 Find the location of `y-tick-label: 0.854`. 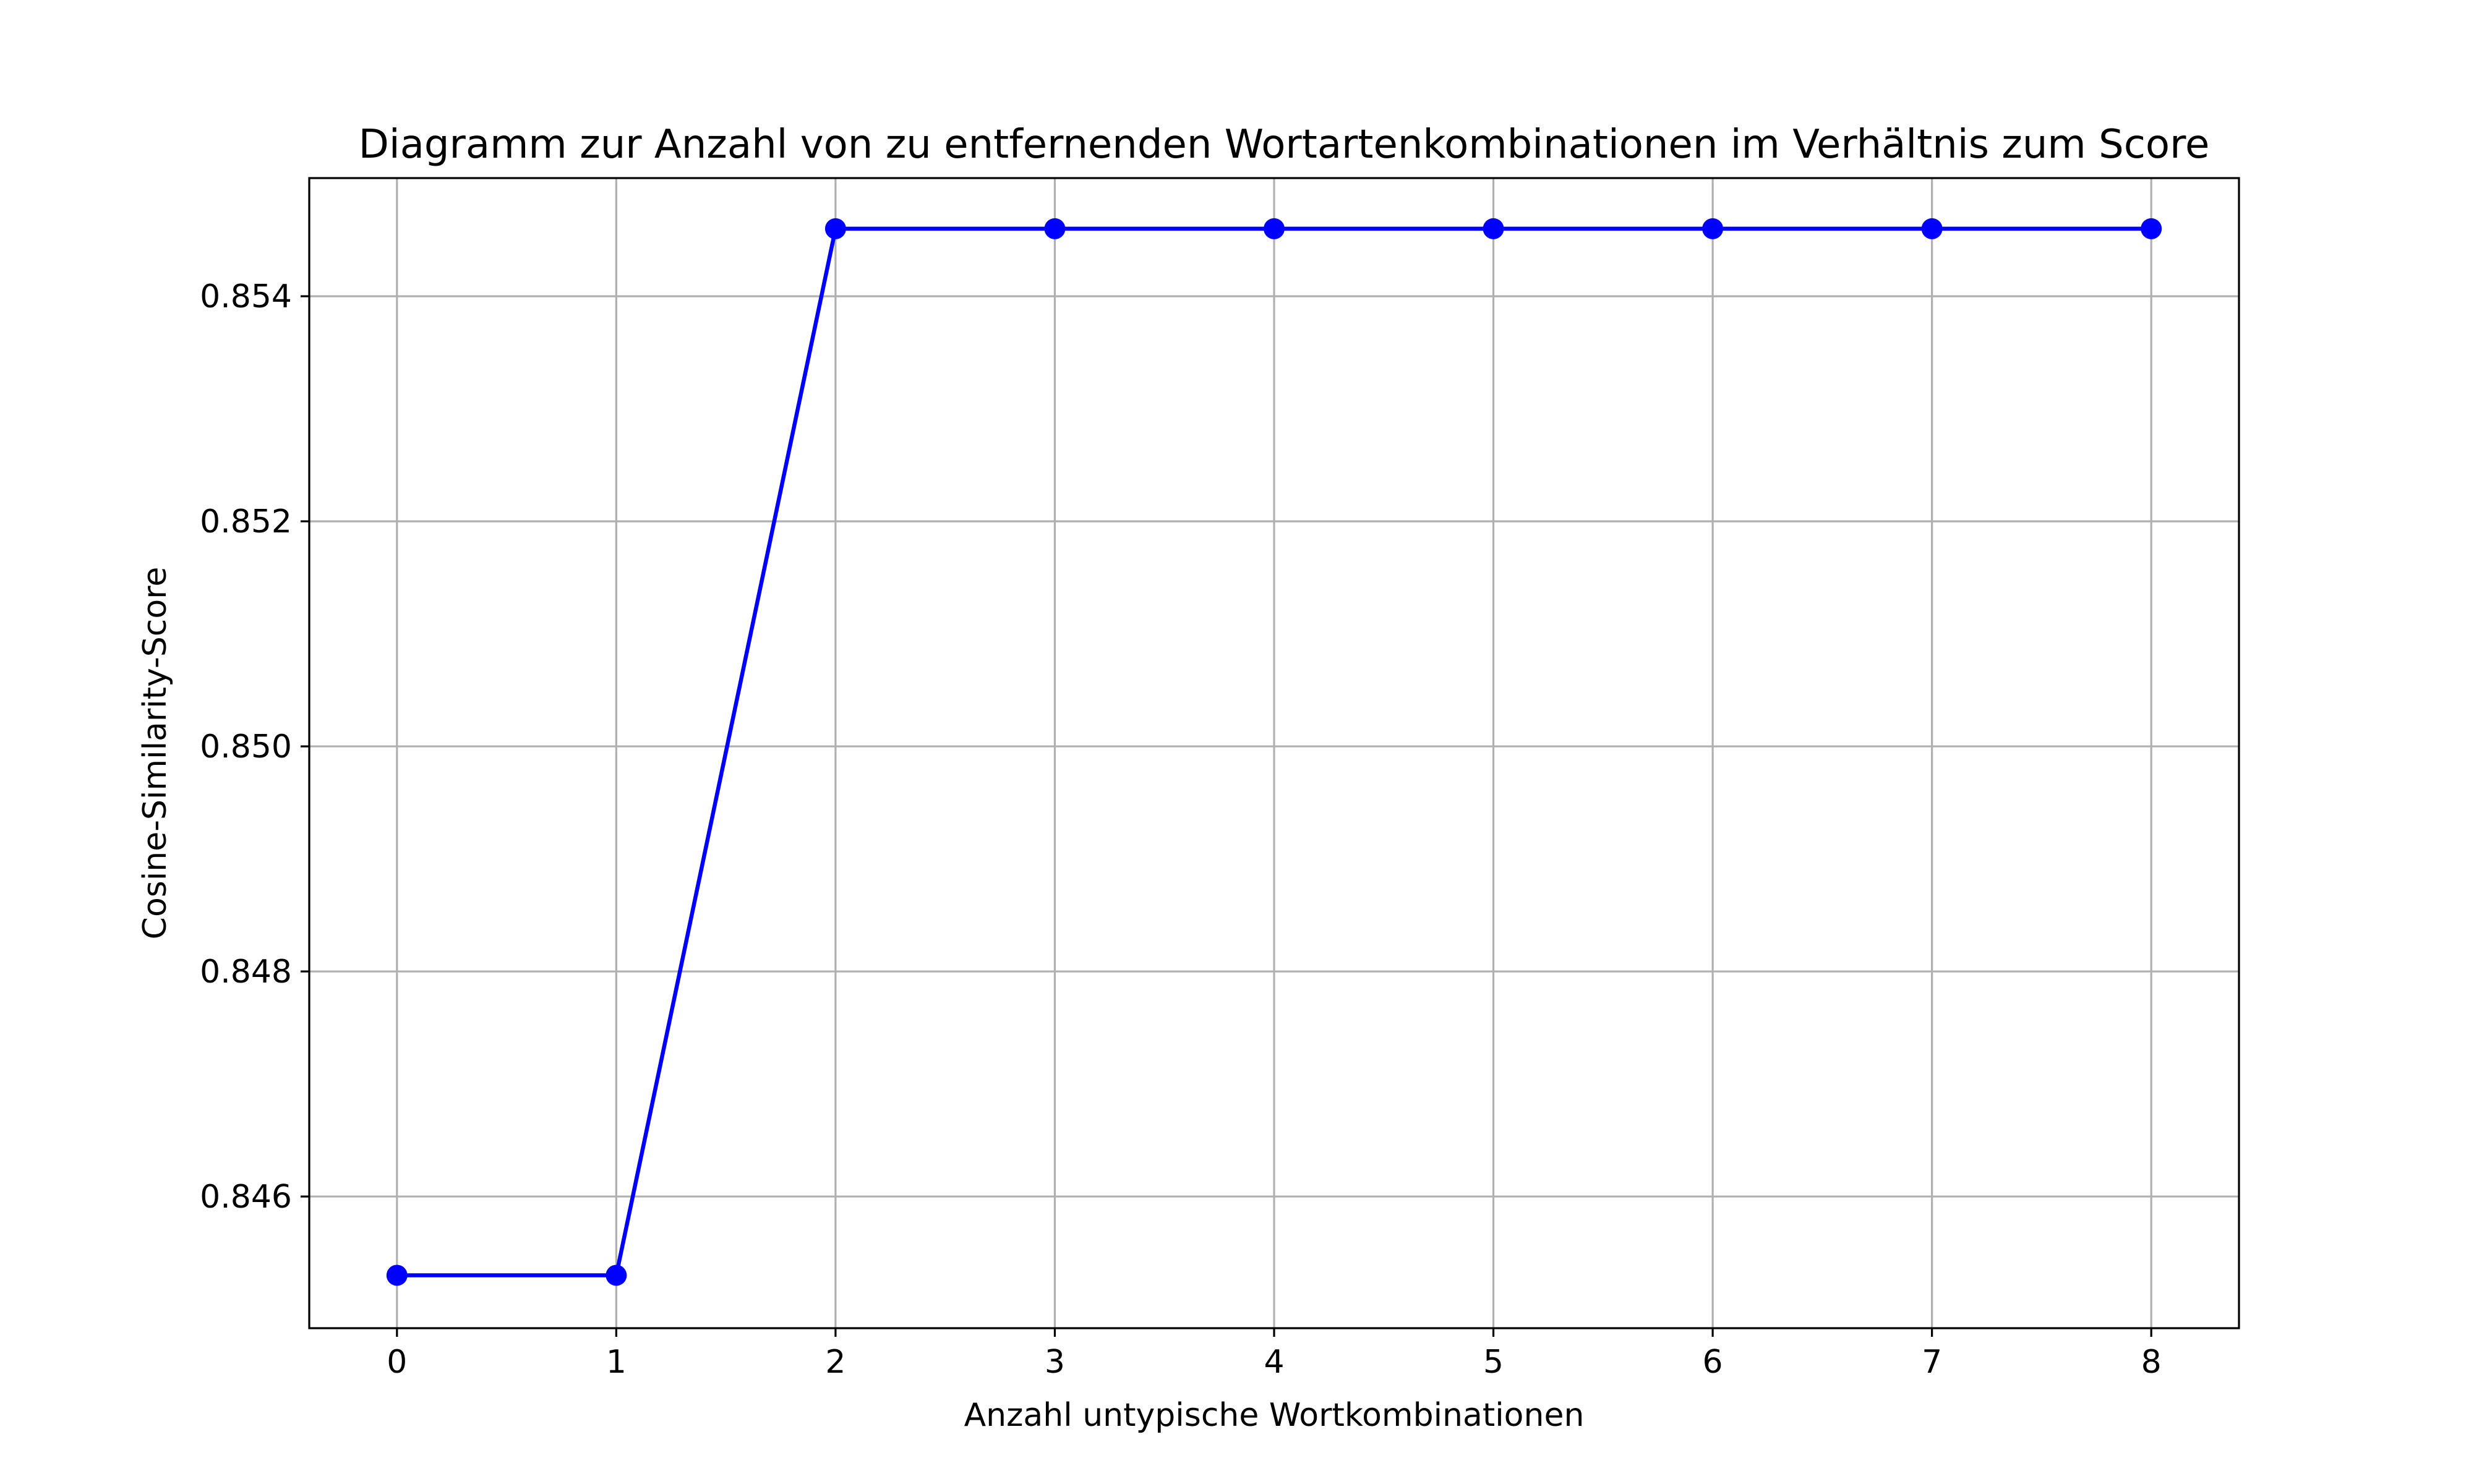

y-tick-label: 0.854 is located at coordinates (246, 296).